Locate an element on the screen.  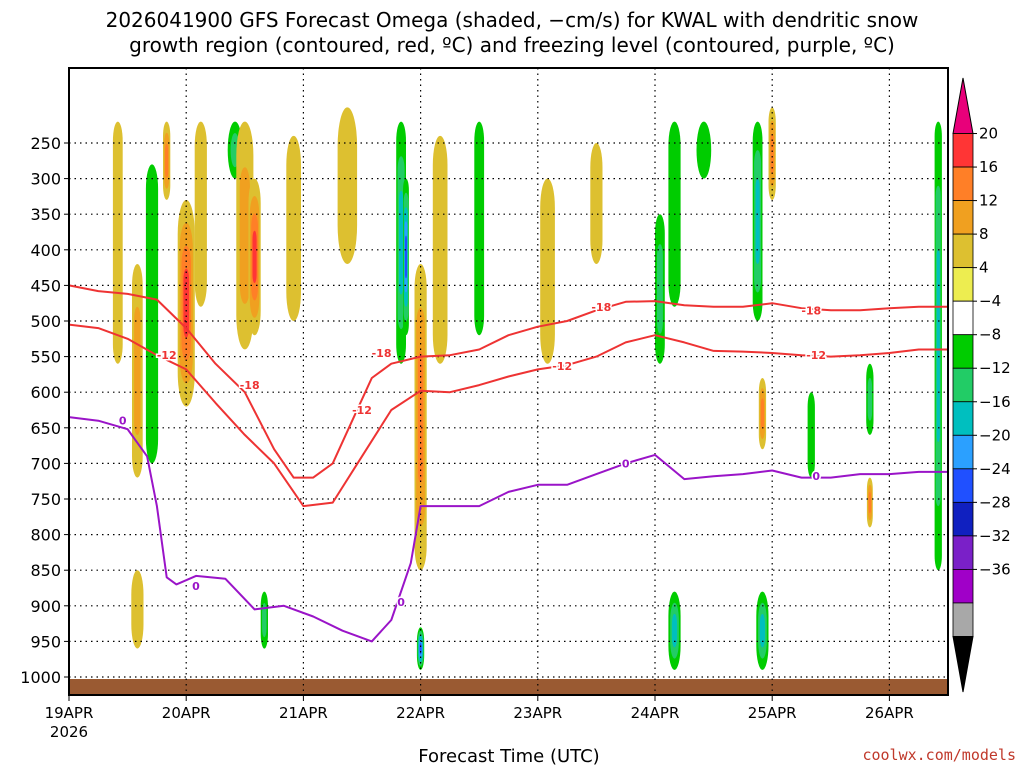
y-tick-label: 850 is located at coordinates (45, 570).